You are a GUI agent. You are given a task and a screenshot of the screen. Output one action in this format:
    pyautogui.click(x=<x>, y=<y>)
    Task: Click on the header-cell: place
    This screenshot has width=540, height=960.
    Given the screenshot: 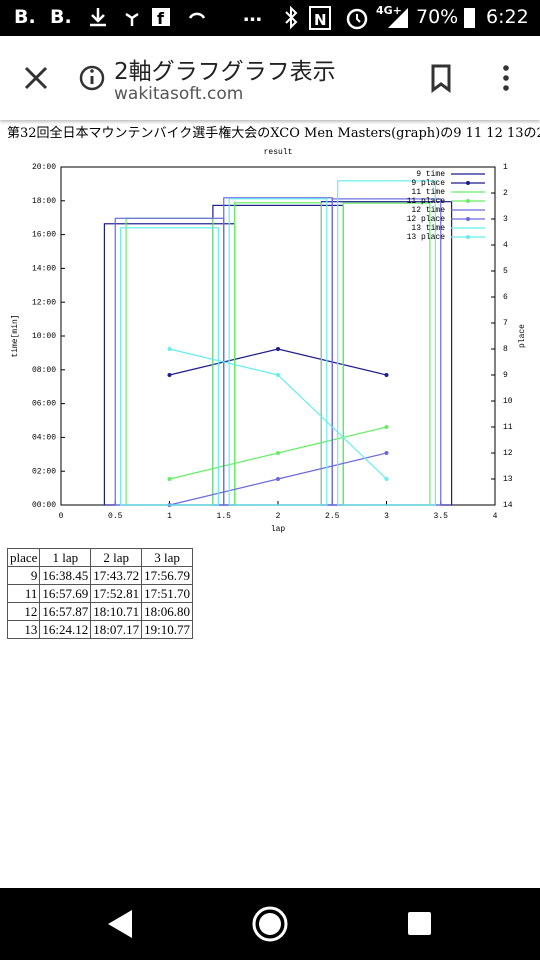 What is the action you would take?
    pyautogui.click(x=23, y=557)
    